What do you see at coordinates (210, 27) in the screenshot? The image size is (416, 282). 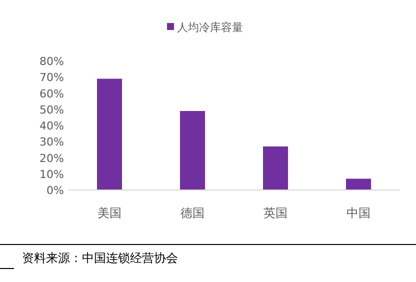 I see `legend-label: 人均冷库容量` at bounding box center [210, 27].